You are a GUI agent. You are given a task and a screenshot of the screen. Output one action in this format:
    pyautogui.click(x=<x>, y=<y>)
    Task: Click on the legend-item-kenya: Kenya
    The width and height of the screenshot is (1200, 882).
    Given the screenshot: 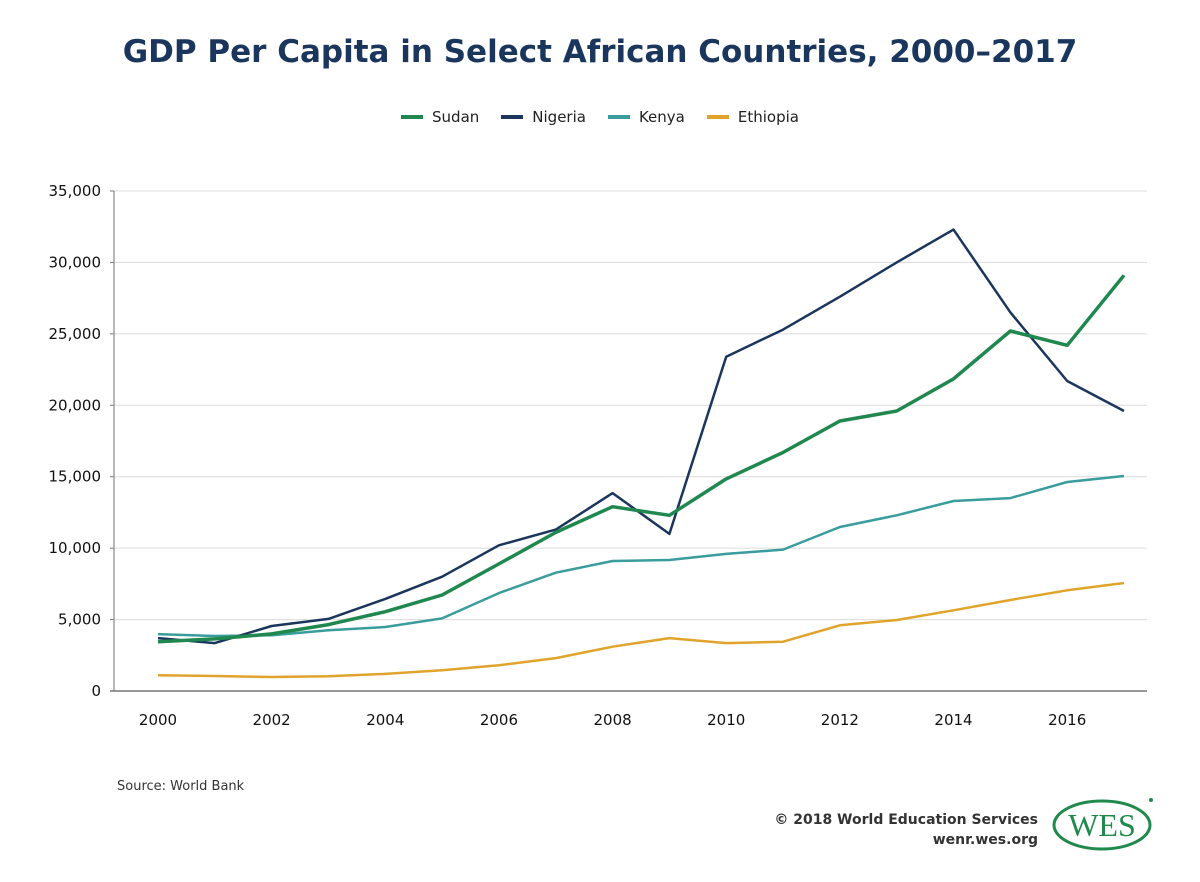 What is the action you would take?
    pyautogui.click(x=646, y=117)
    